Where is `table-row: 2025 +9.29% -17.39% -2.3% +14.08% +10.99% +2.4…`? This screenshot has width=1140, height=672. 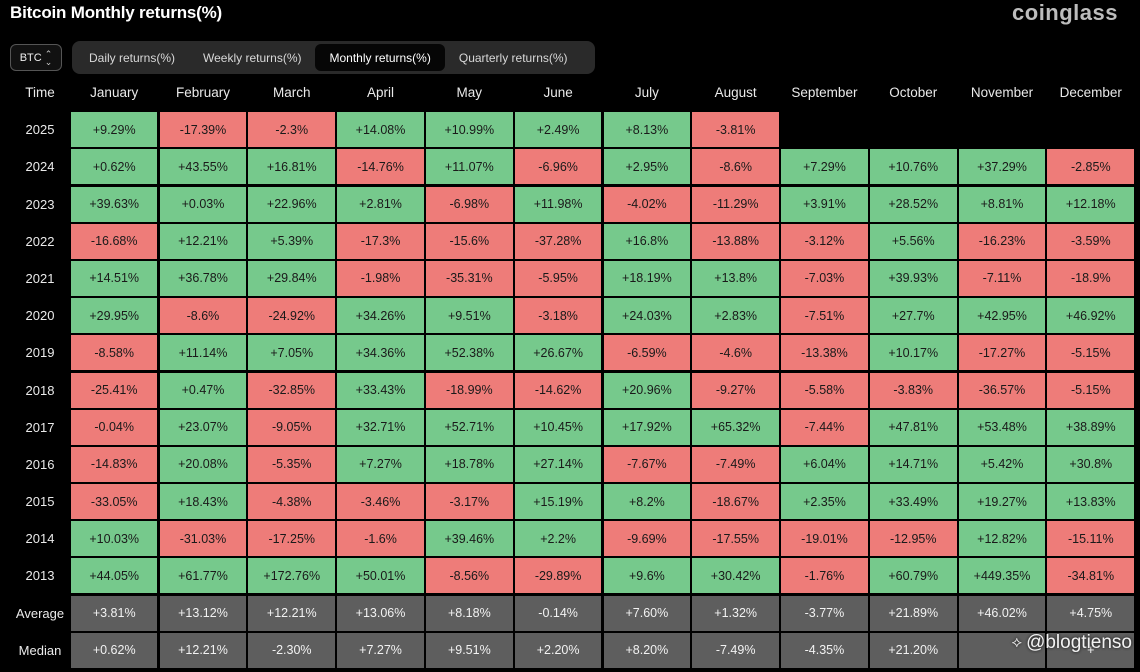
table-row: 2025 +9.29% -17.39% -2.3% +14.08% +10.99% +2.4… is located at coordinates (572, 129).